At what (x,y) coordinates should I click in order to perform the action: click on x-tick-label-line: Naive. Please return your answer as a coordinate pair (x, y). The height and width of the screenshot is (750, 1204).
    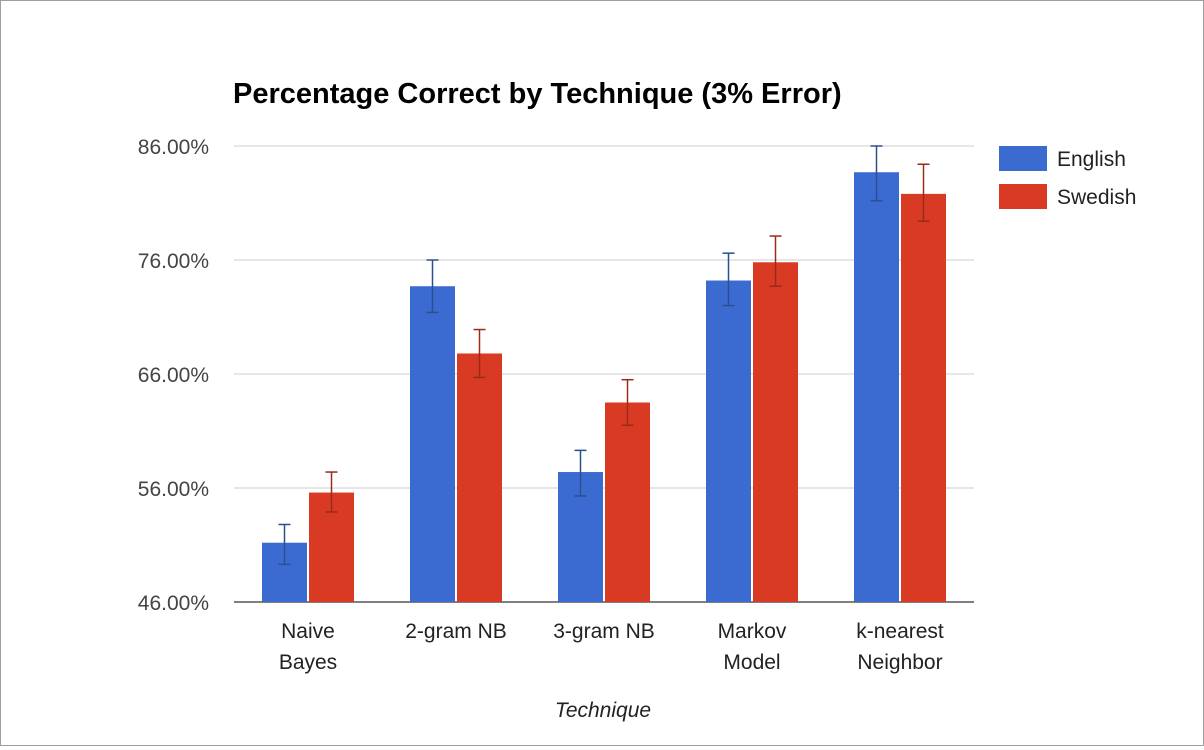
    Looking at the image, I should click on (308, 631).